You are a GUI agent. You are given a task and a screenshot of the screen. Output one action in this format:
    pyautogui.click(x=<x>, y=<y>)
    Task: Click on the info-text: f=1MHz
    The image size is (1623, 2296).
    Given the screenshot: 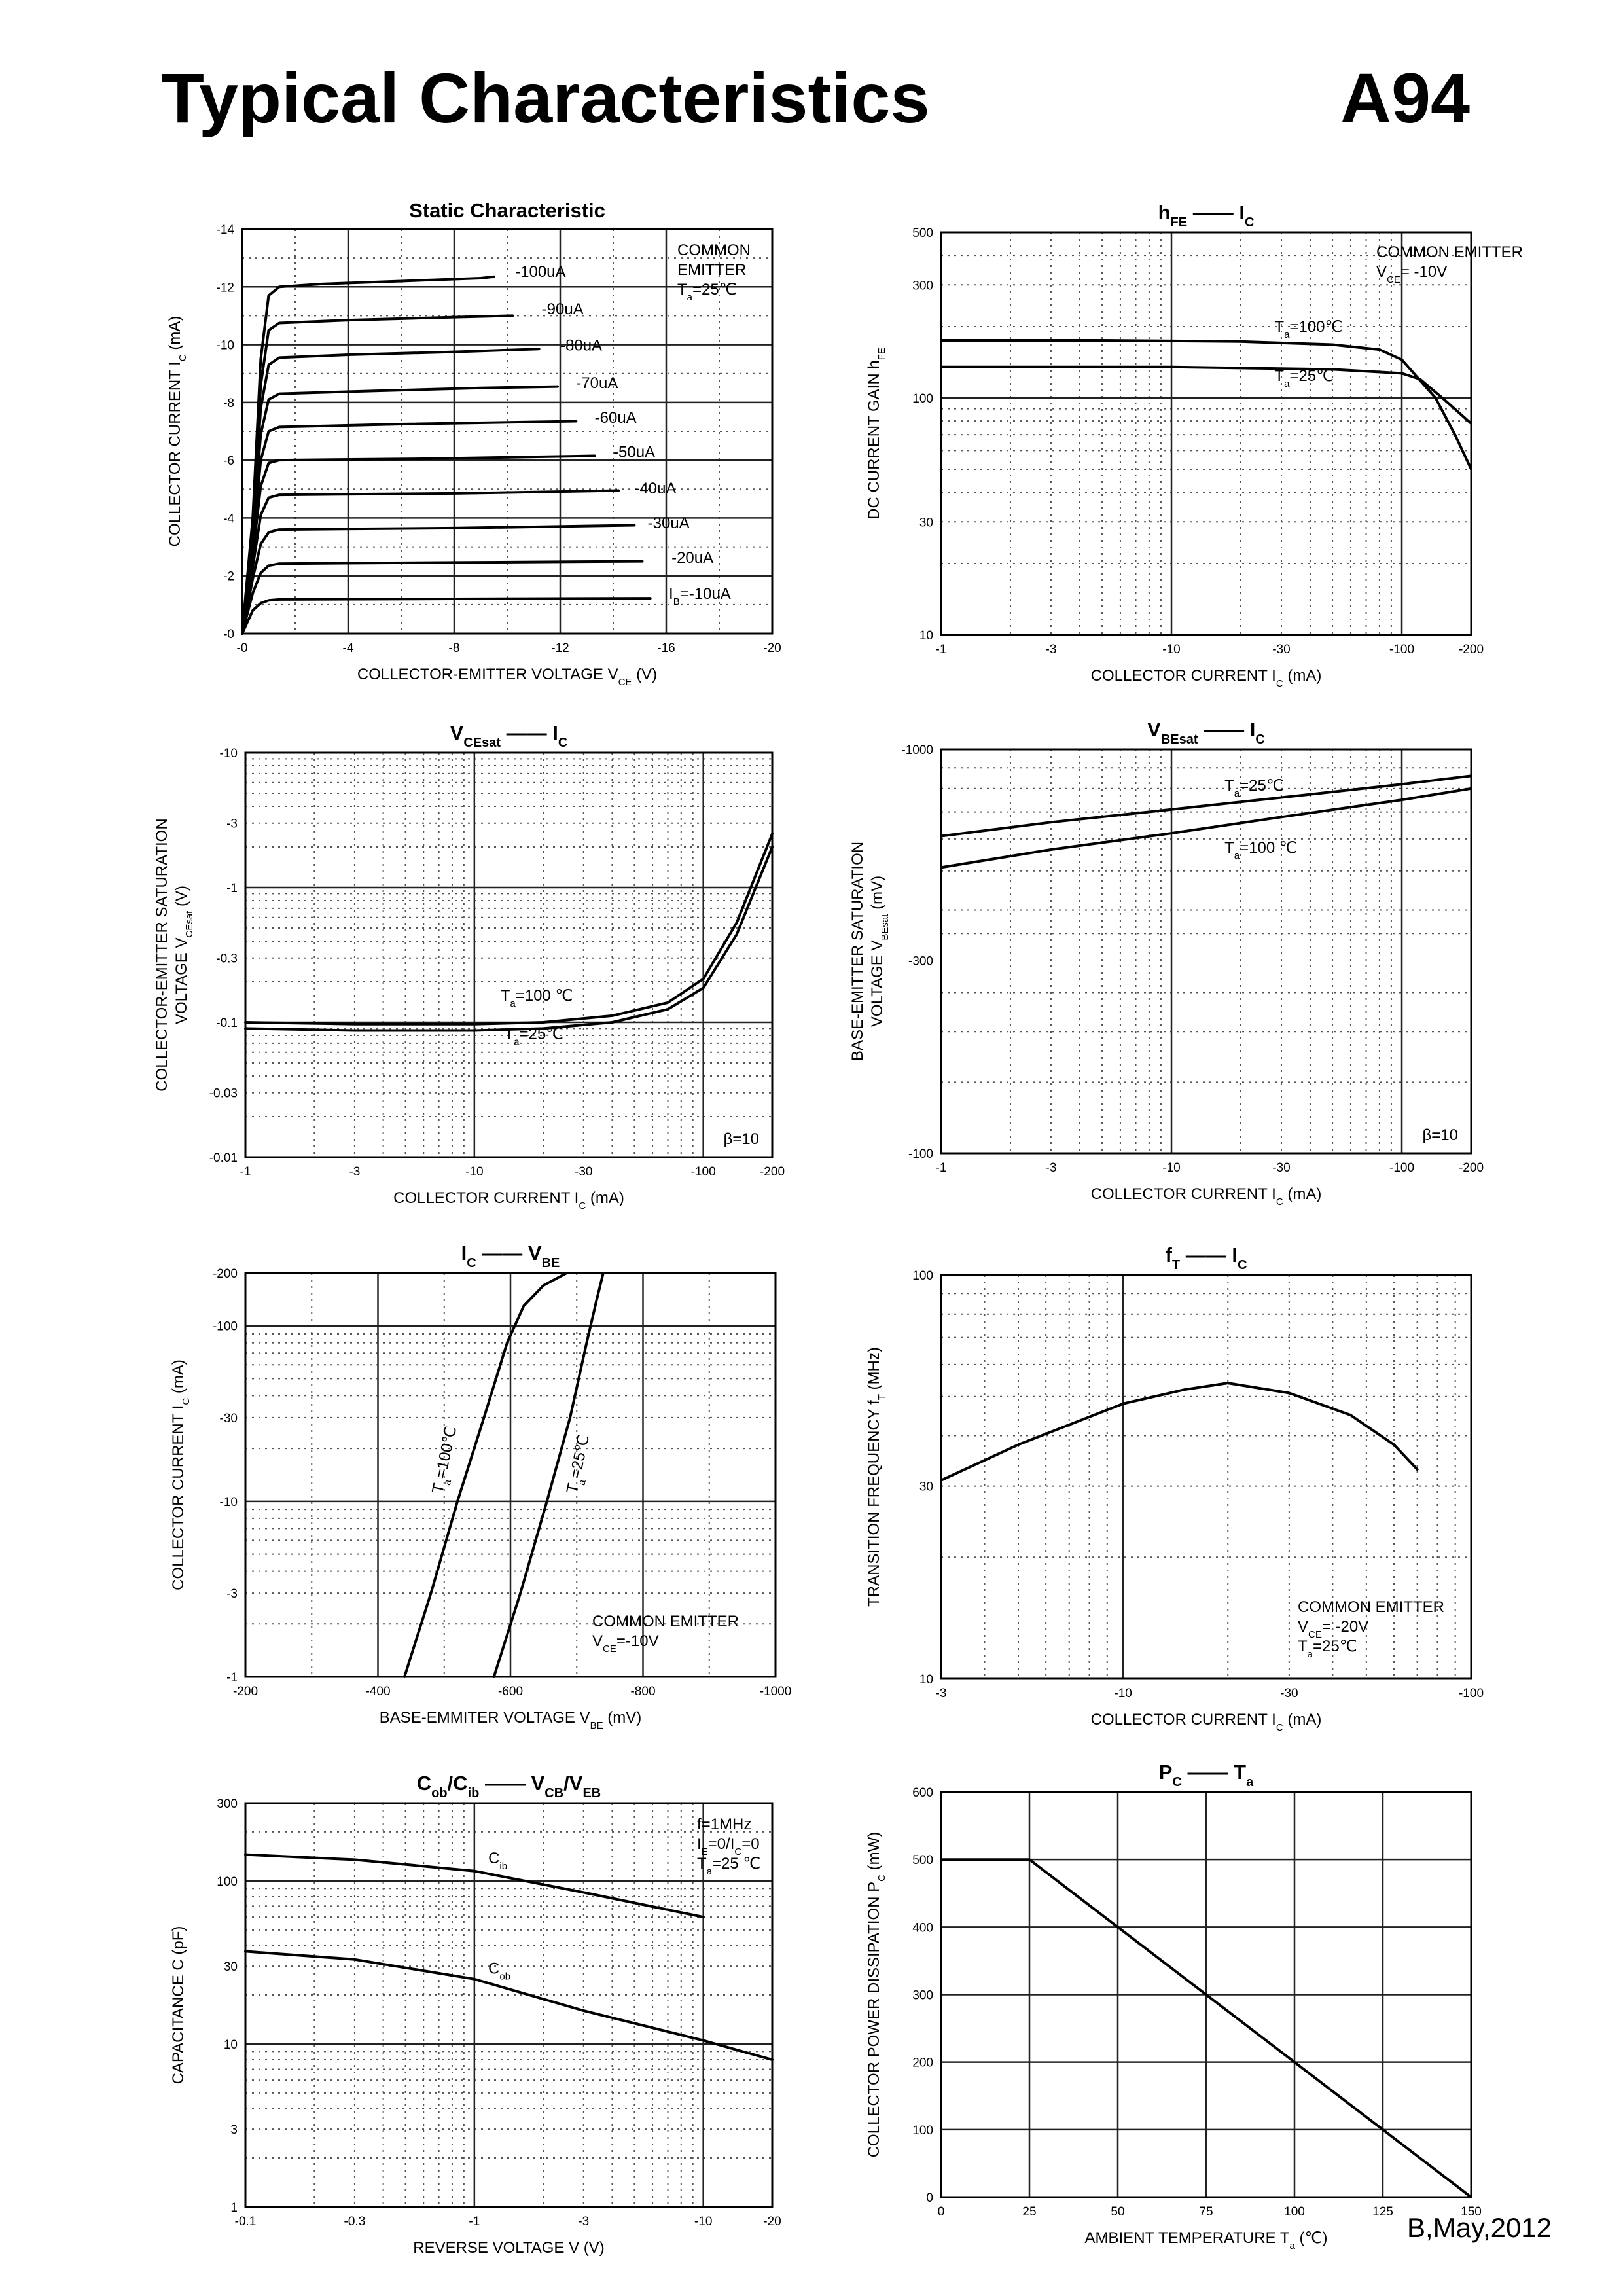 What is the action you would take?
    pyautogui.click(x=724, y=1824)
    